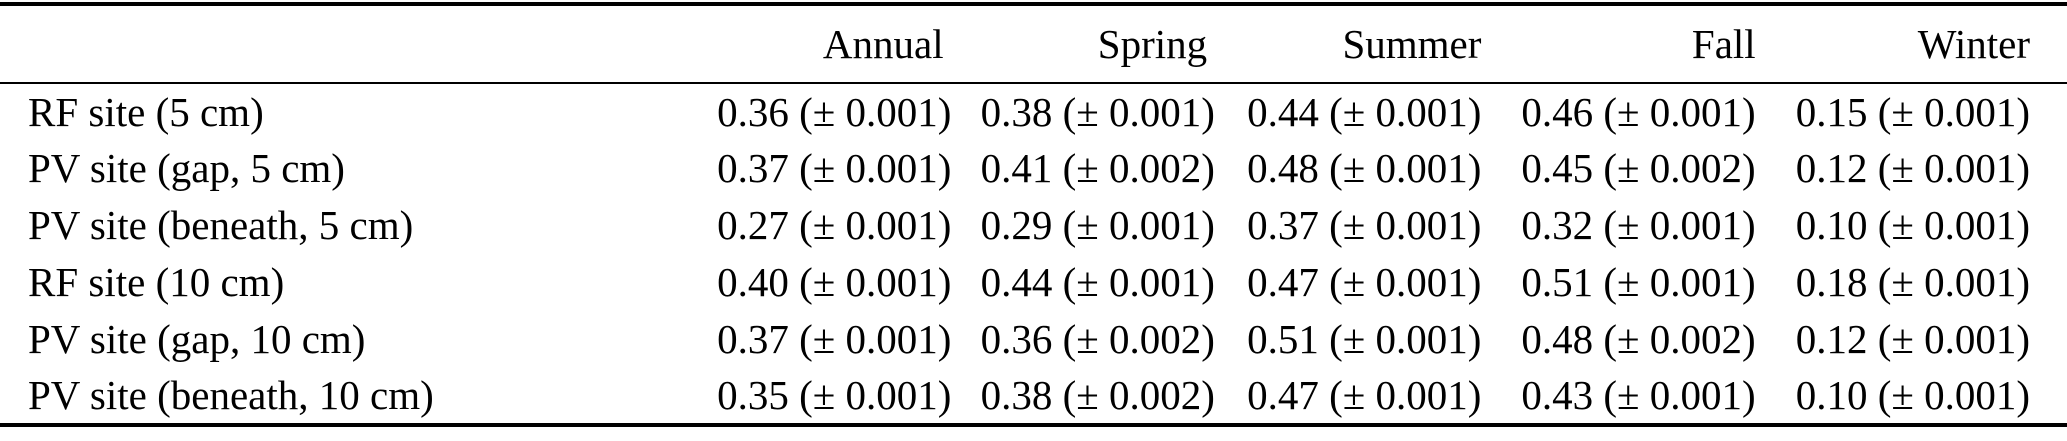 The width and height of the screenshot is (2067, 441). What do you see at coordinates (1097, 225) in the screenshot?
I see `table-cell: 0.29 (± 0.001)` at bounding box center [1097, 225].